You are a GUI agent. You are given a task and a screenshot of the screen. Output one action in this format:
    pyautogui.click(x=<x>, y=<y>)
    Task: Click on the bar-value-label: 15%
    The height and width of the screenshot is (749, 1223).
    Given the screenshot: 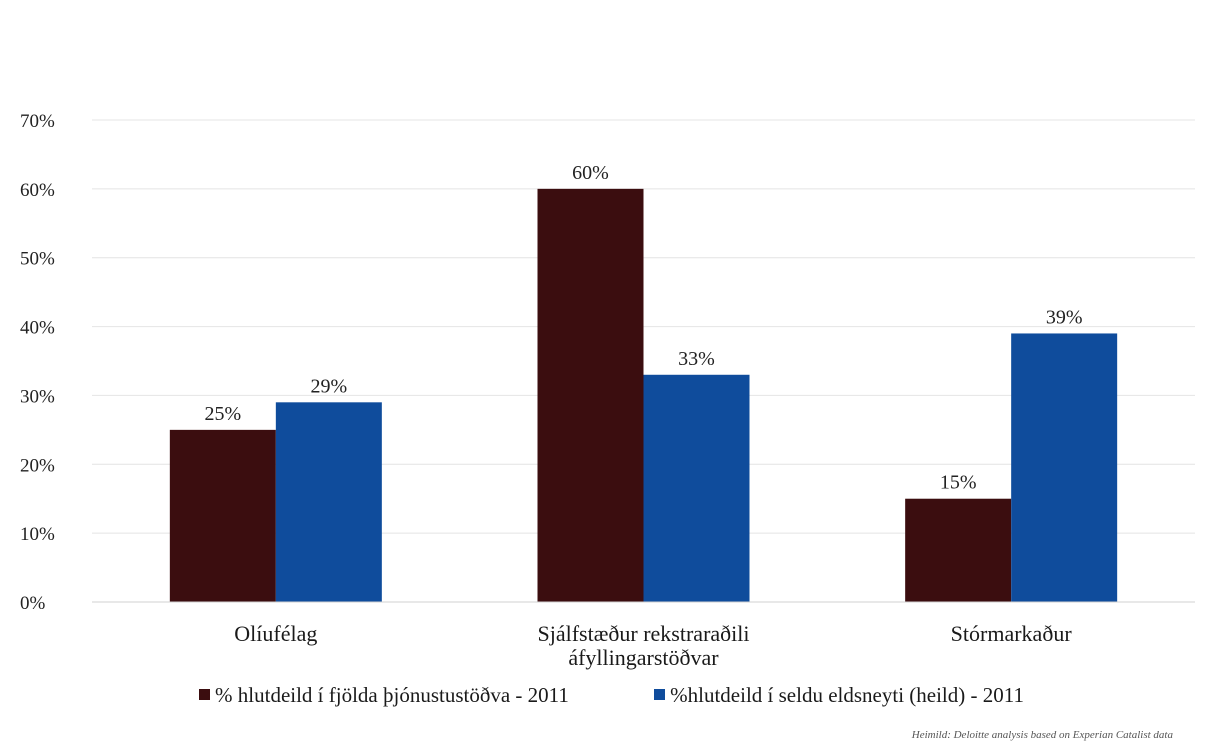 What is the action you would take?
    pyautogui.click(x=958, y=483)
    